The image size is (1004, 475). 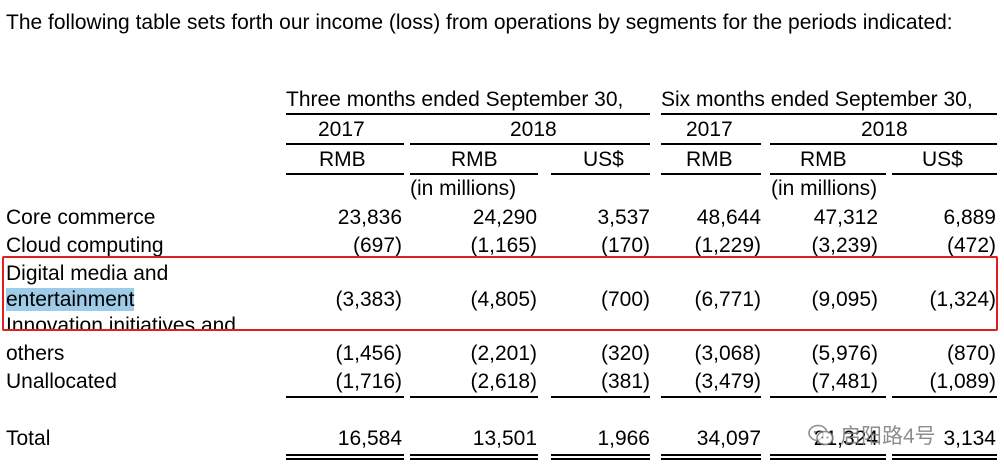 I want to click on table-cell: 16,584, so click(x=369, y=438).